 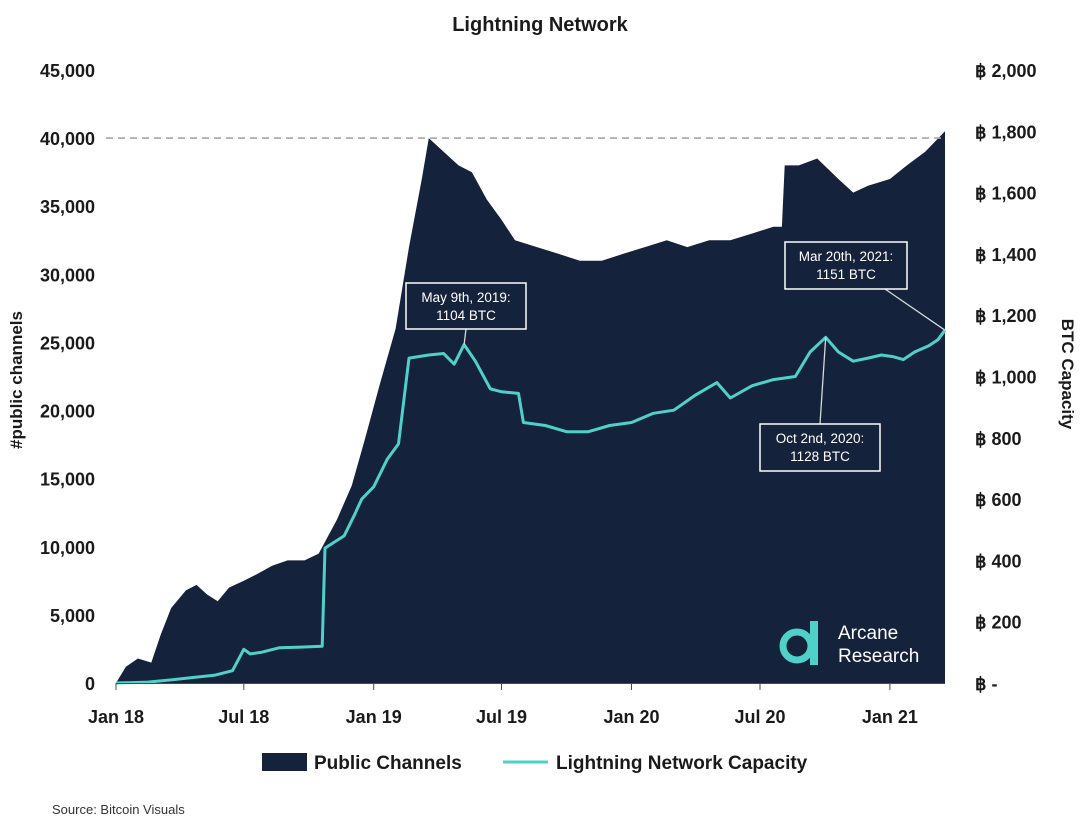 I want to click on right-tick-label: ฿ 400, so click(x=998, y=561).